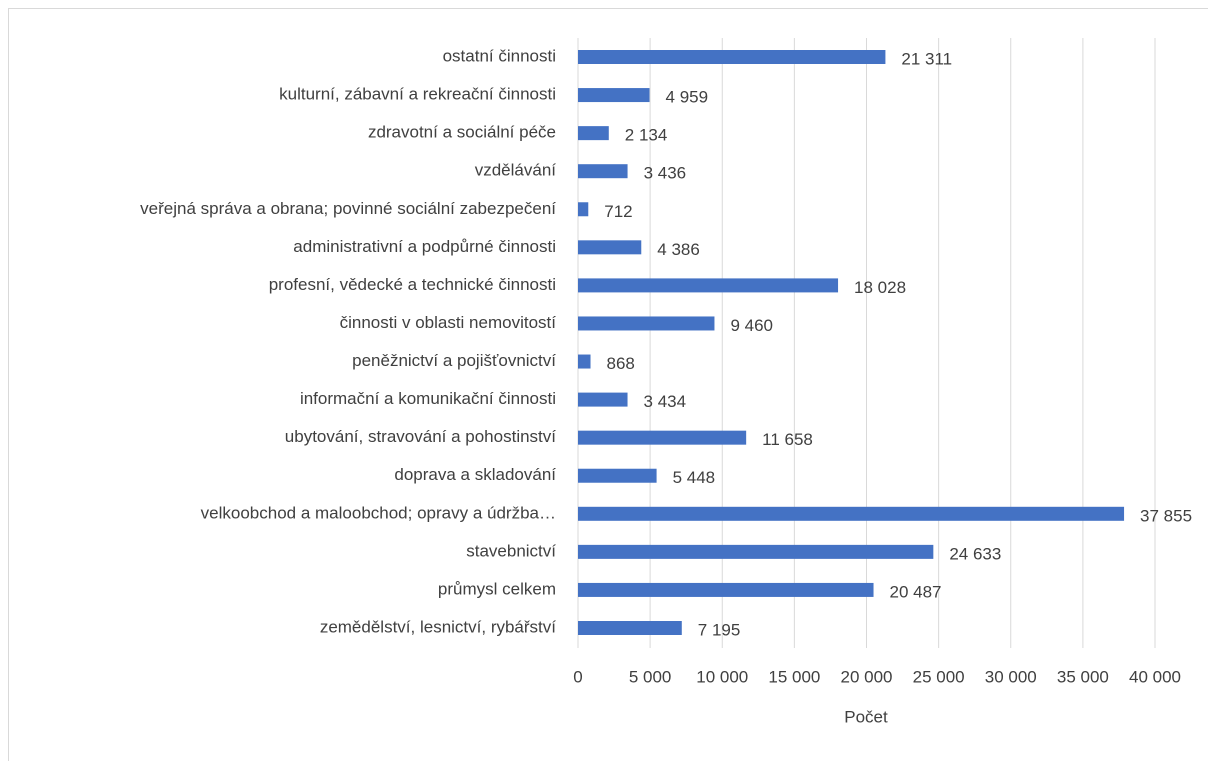  I want to click on data-label: 868, so click(621, 363).